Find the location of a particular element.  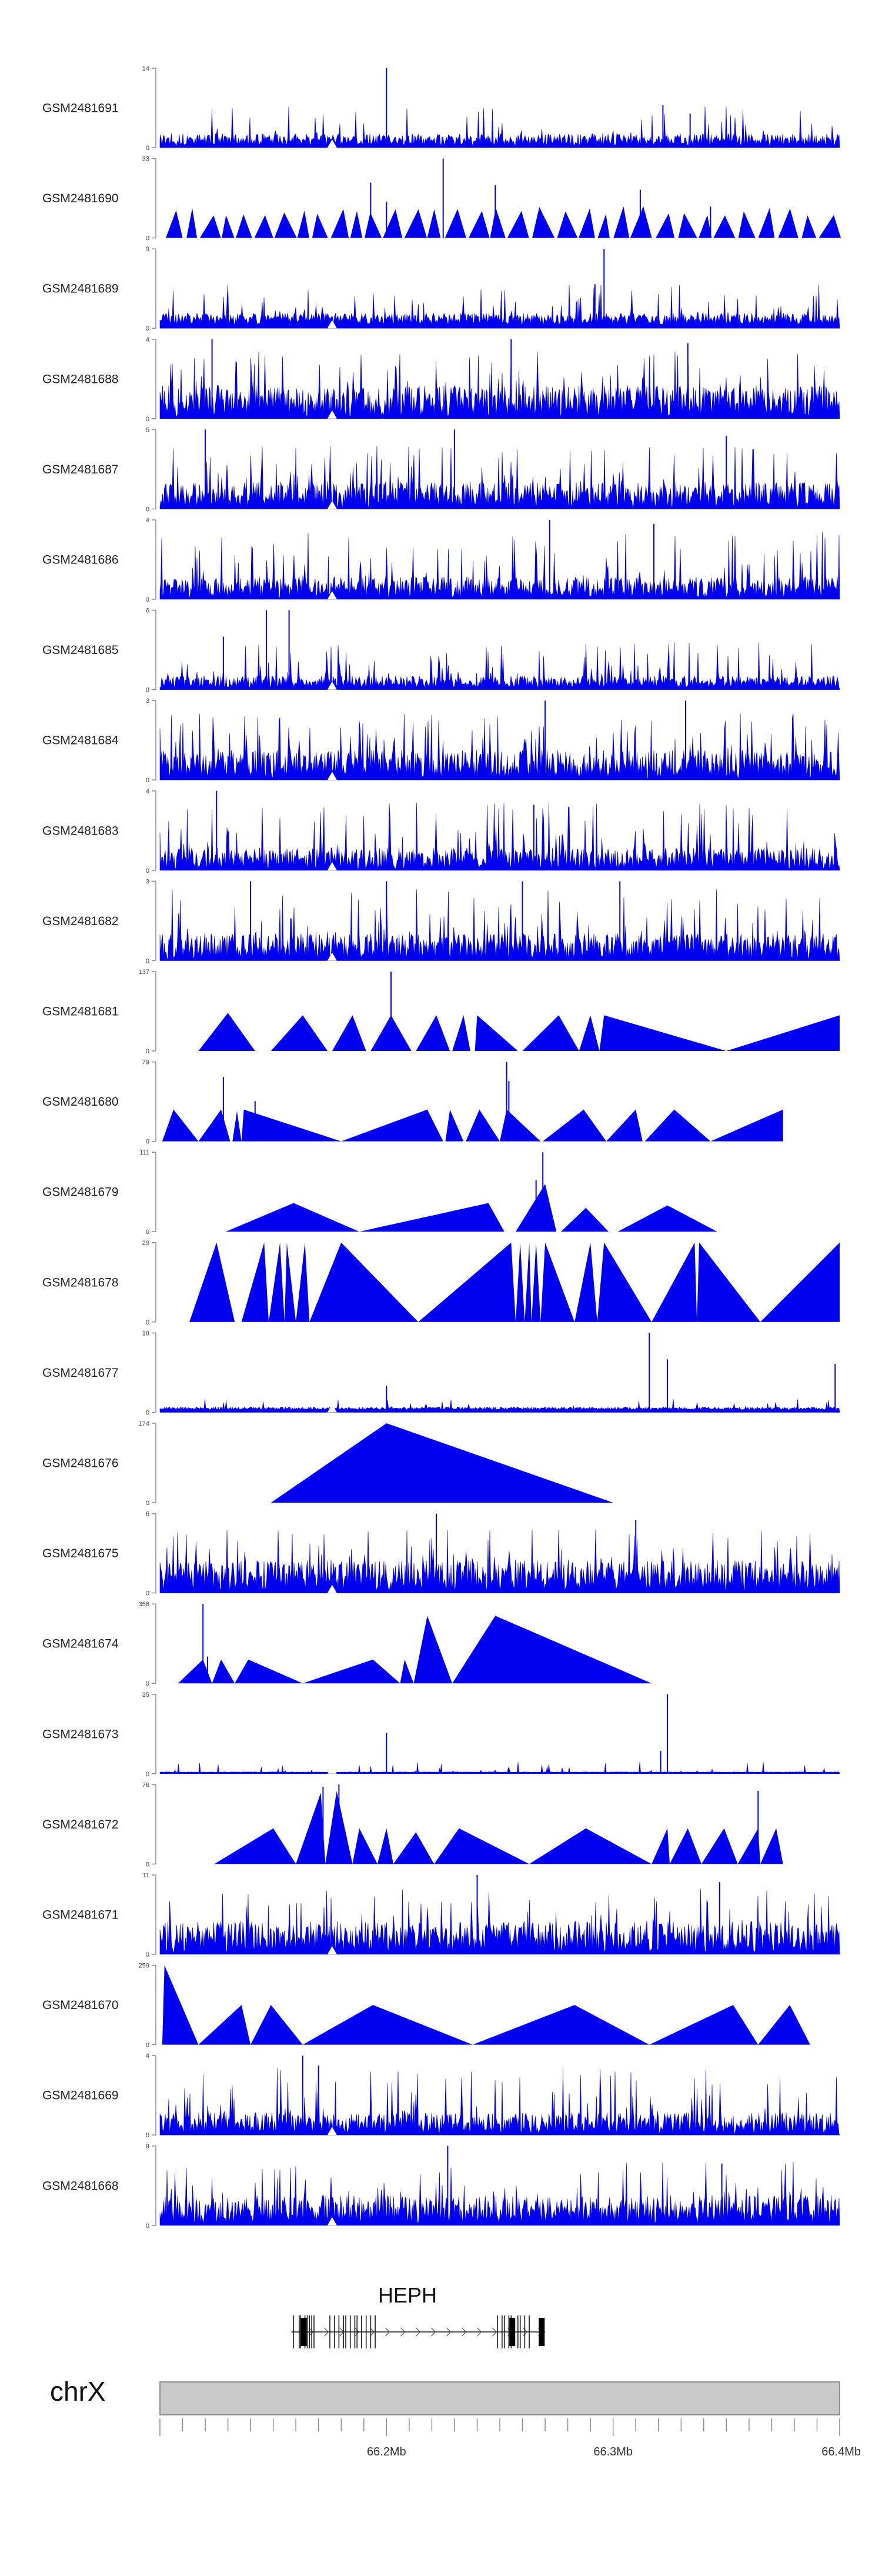

track-GSM2481687: GSM2481687 5 0 is located at coordinates (441, 469).